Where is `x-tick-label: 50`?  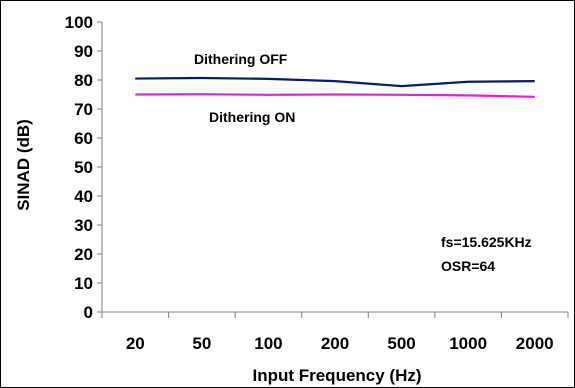
x-tick-label: 50 is located at coordinates (201, 343).